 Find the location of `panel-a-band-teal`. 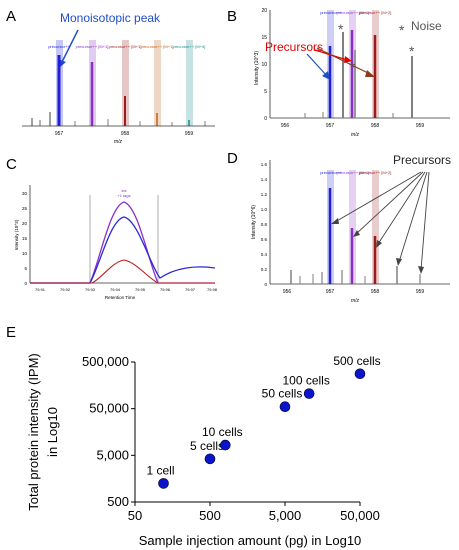

panel-a-band-teal is located at coordinates (189, 83).